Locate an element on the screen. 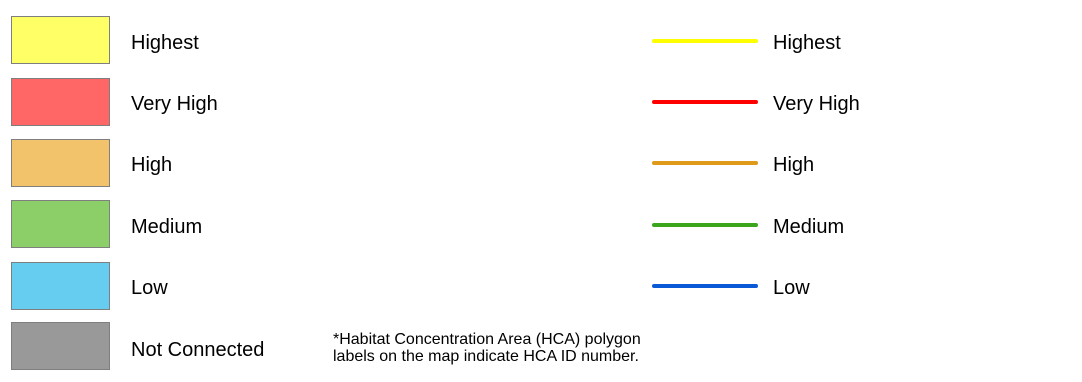 Image resolution: width=1082 pixels, height=382 pixels. polygon-label-very-high: Very High is located at coordinates (174, 104).